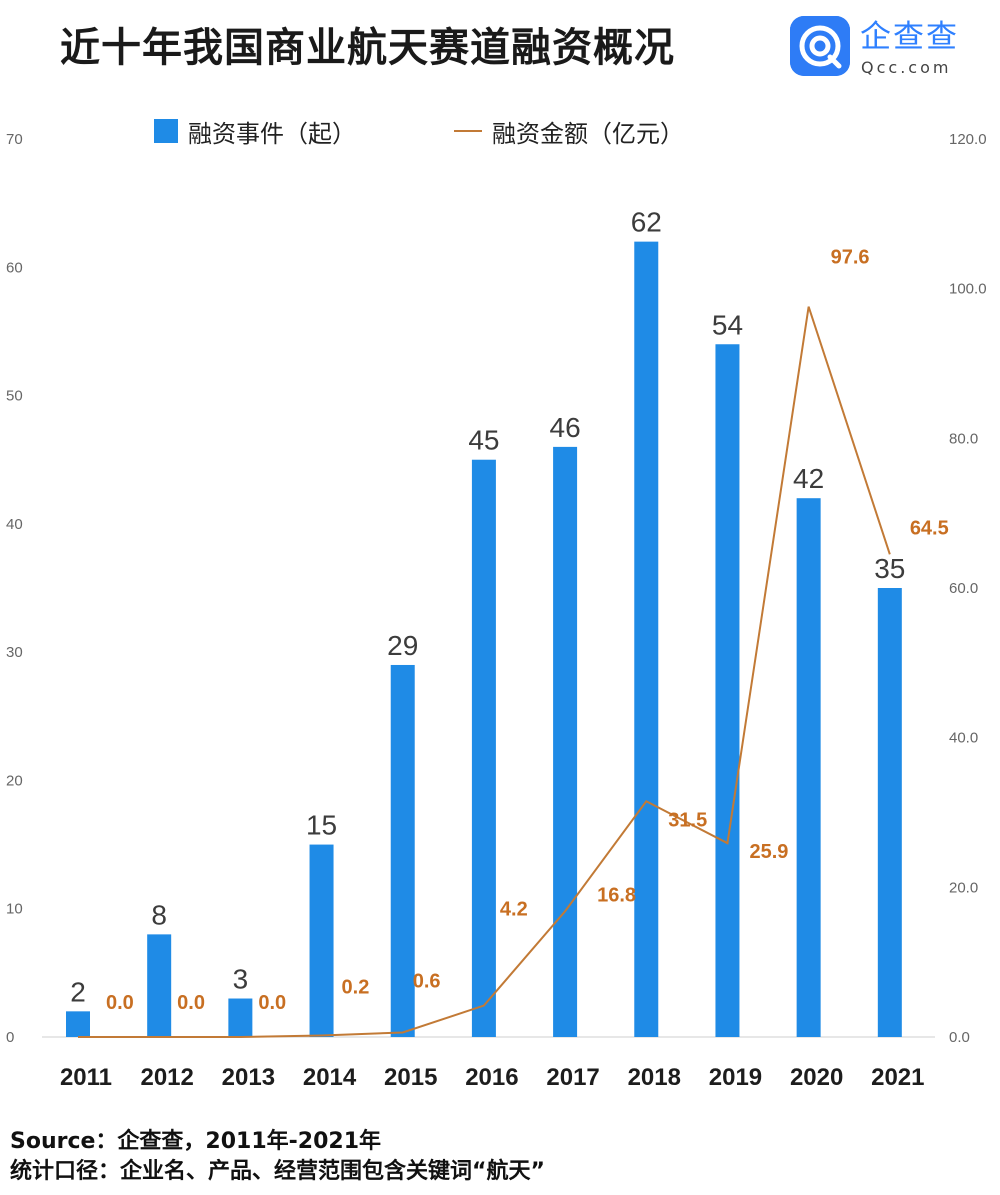  Describe the element at coordinates (727, 690) in the screenshot. I see `bar-2019` at that location.